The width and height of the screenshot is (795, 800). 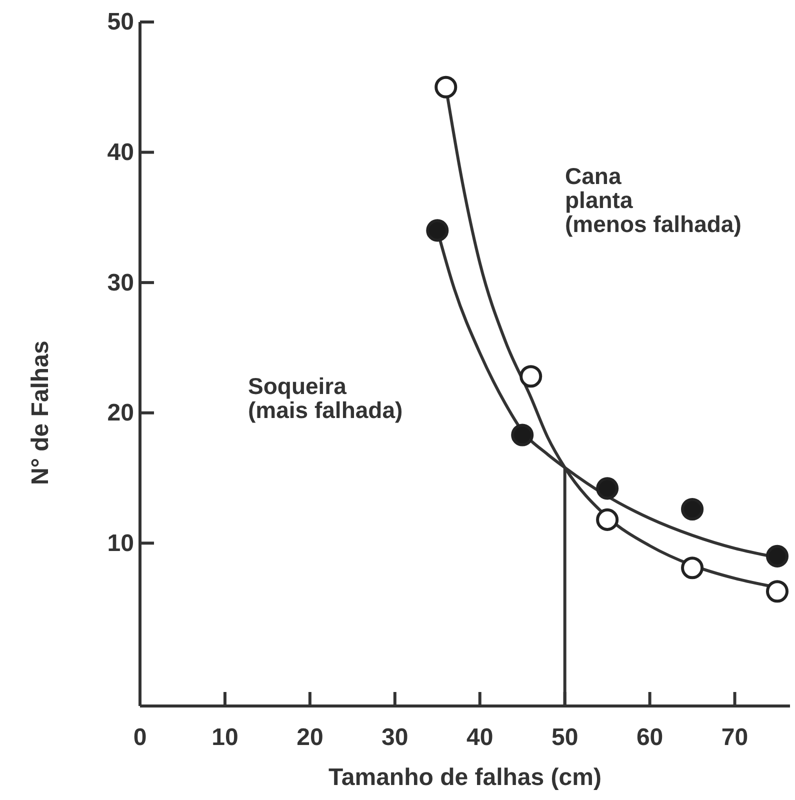 I want to click on x-tick-label: 10, so click(x=225, y=738).